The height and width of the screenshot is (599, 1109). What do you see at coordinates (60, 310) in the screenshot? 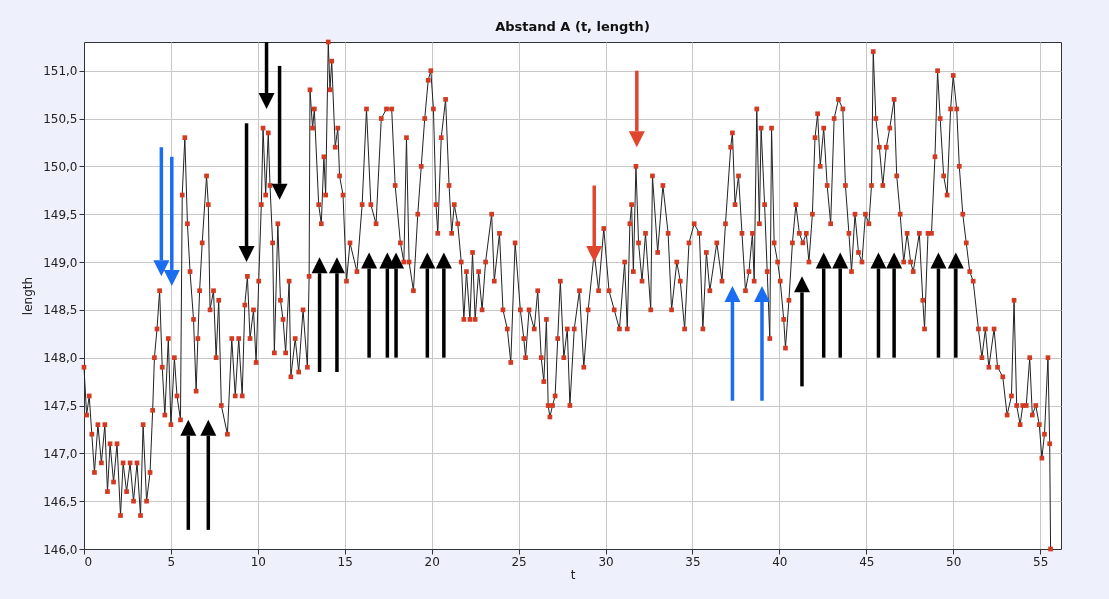
I see `y-tick-label: 148,5` at bounding box center [60, 310].